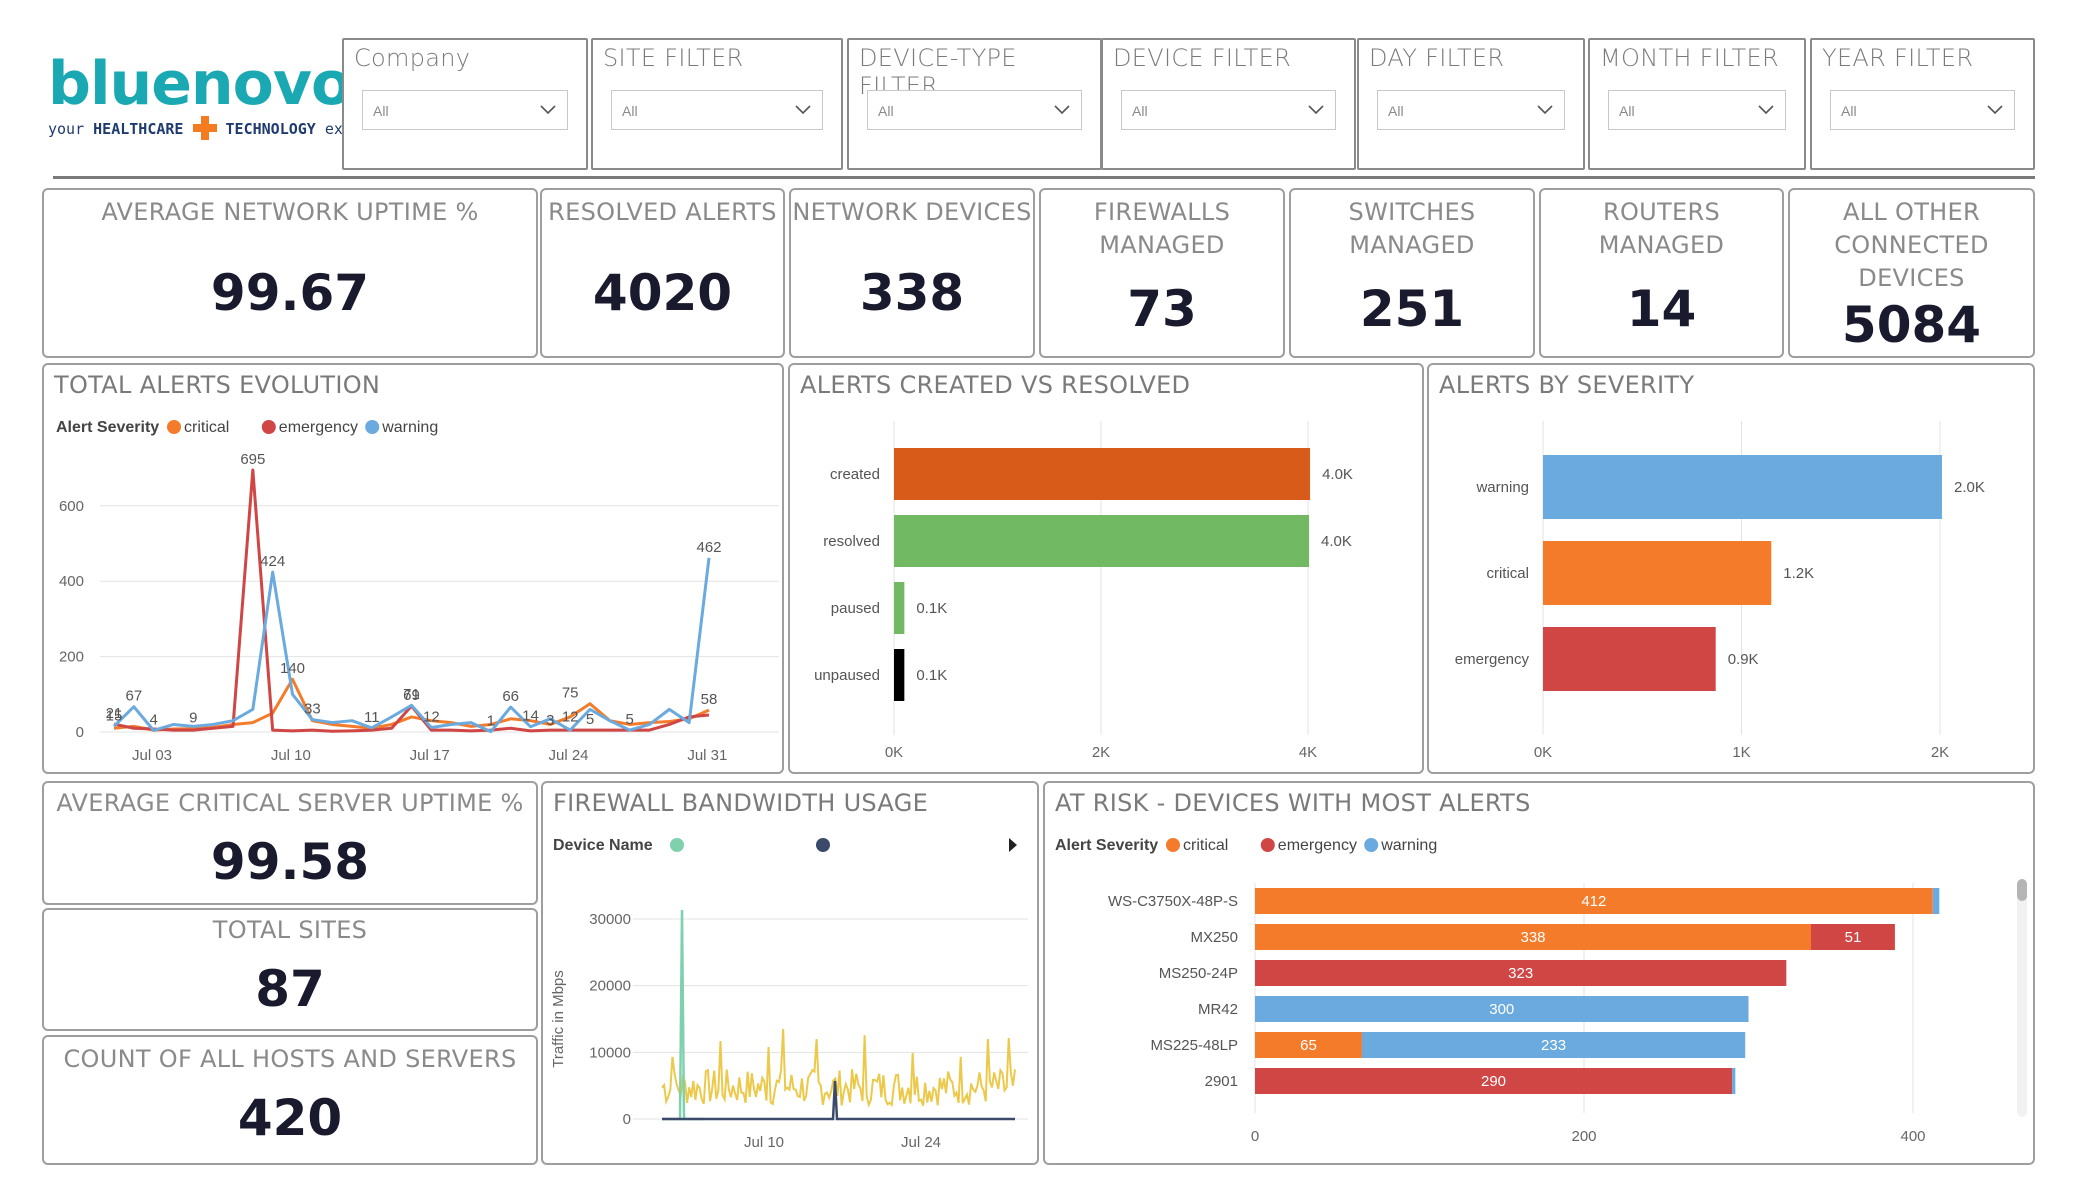  Describe the element at coordinates (193, 718) in the screenshot. I see `data-label: 9` at that location.